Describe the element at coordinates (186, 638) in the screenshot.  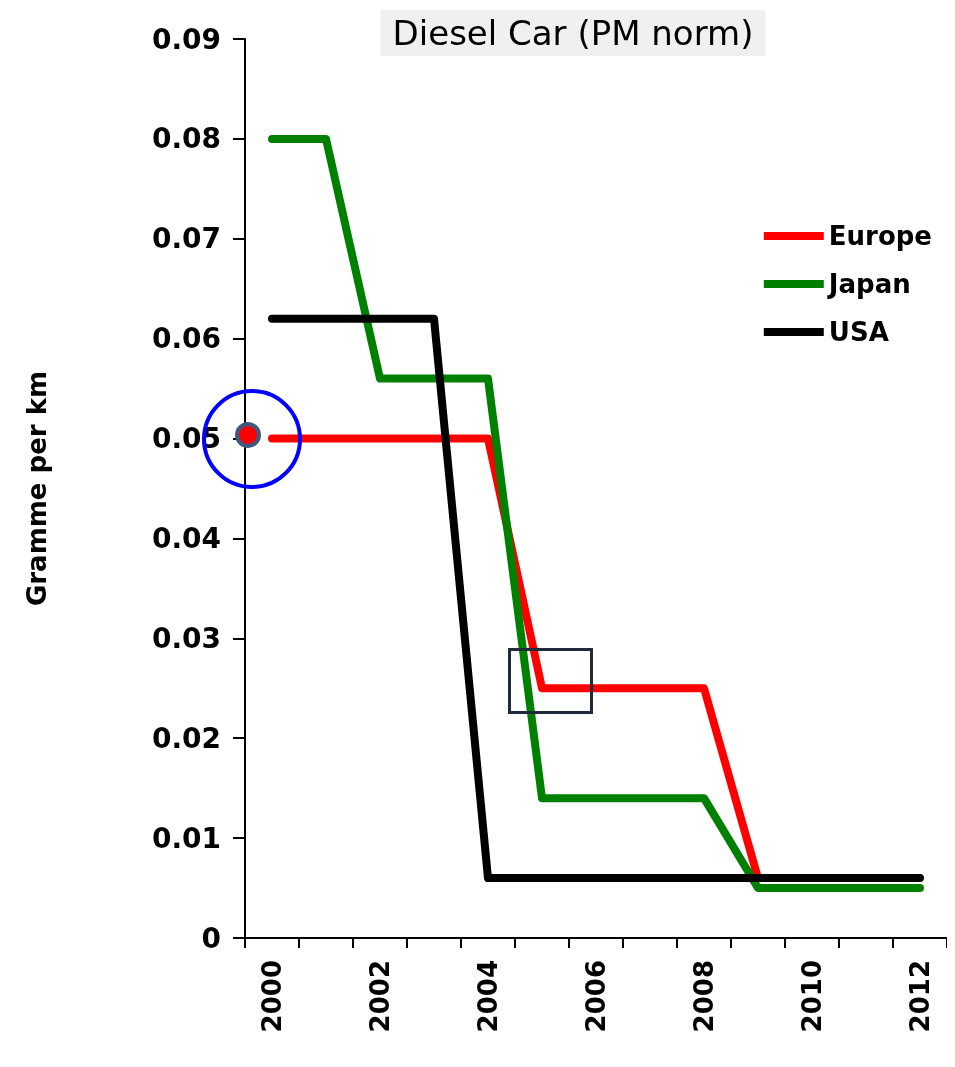
I see `y-tick-label: 0.03` at that location.